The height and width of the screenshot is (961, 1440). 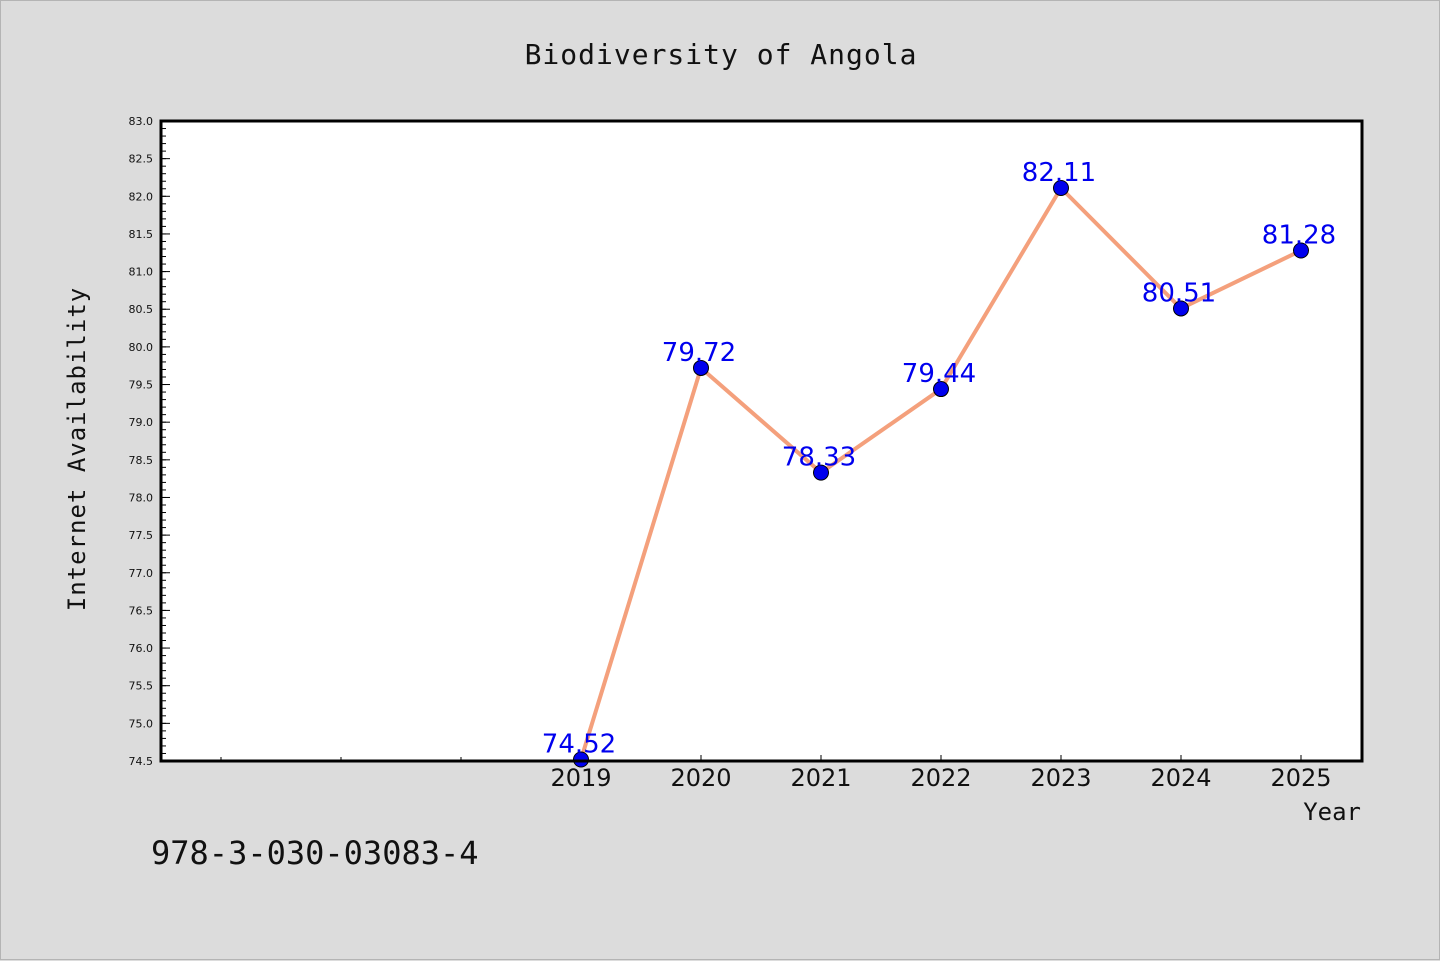 I want to click on y-tick-label: 81.0, so click(x=141, y=272).